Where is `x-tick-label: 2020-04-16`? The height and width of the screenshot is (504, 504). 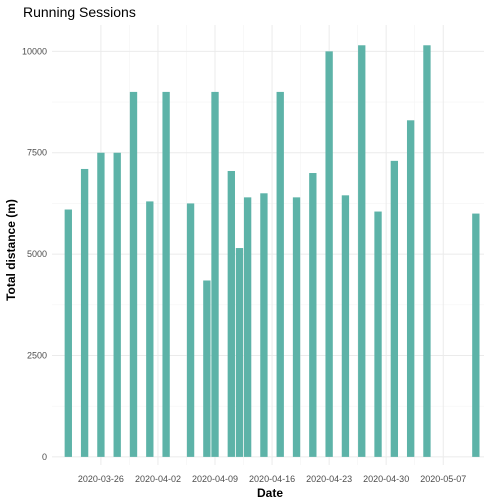
x-tick-label: 2020-04-16 is located at coordinates (272, 479).